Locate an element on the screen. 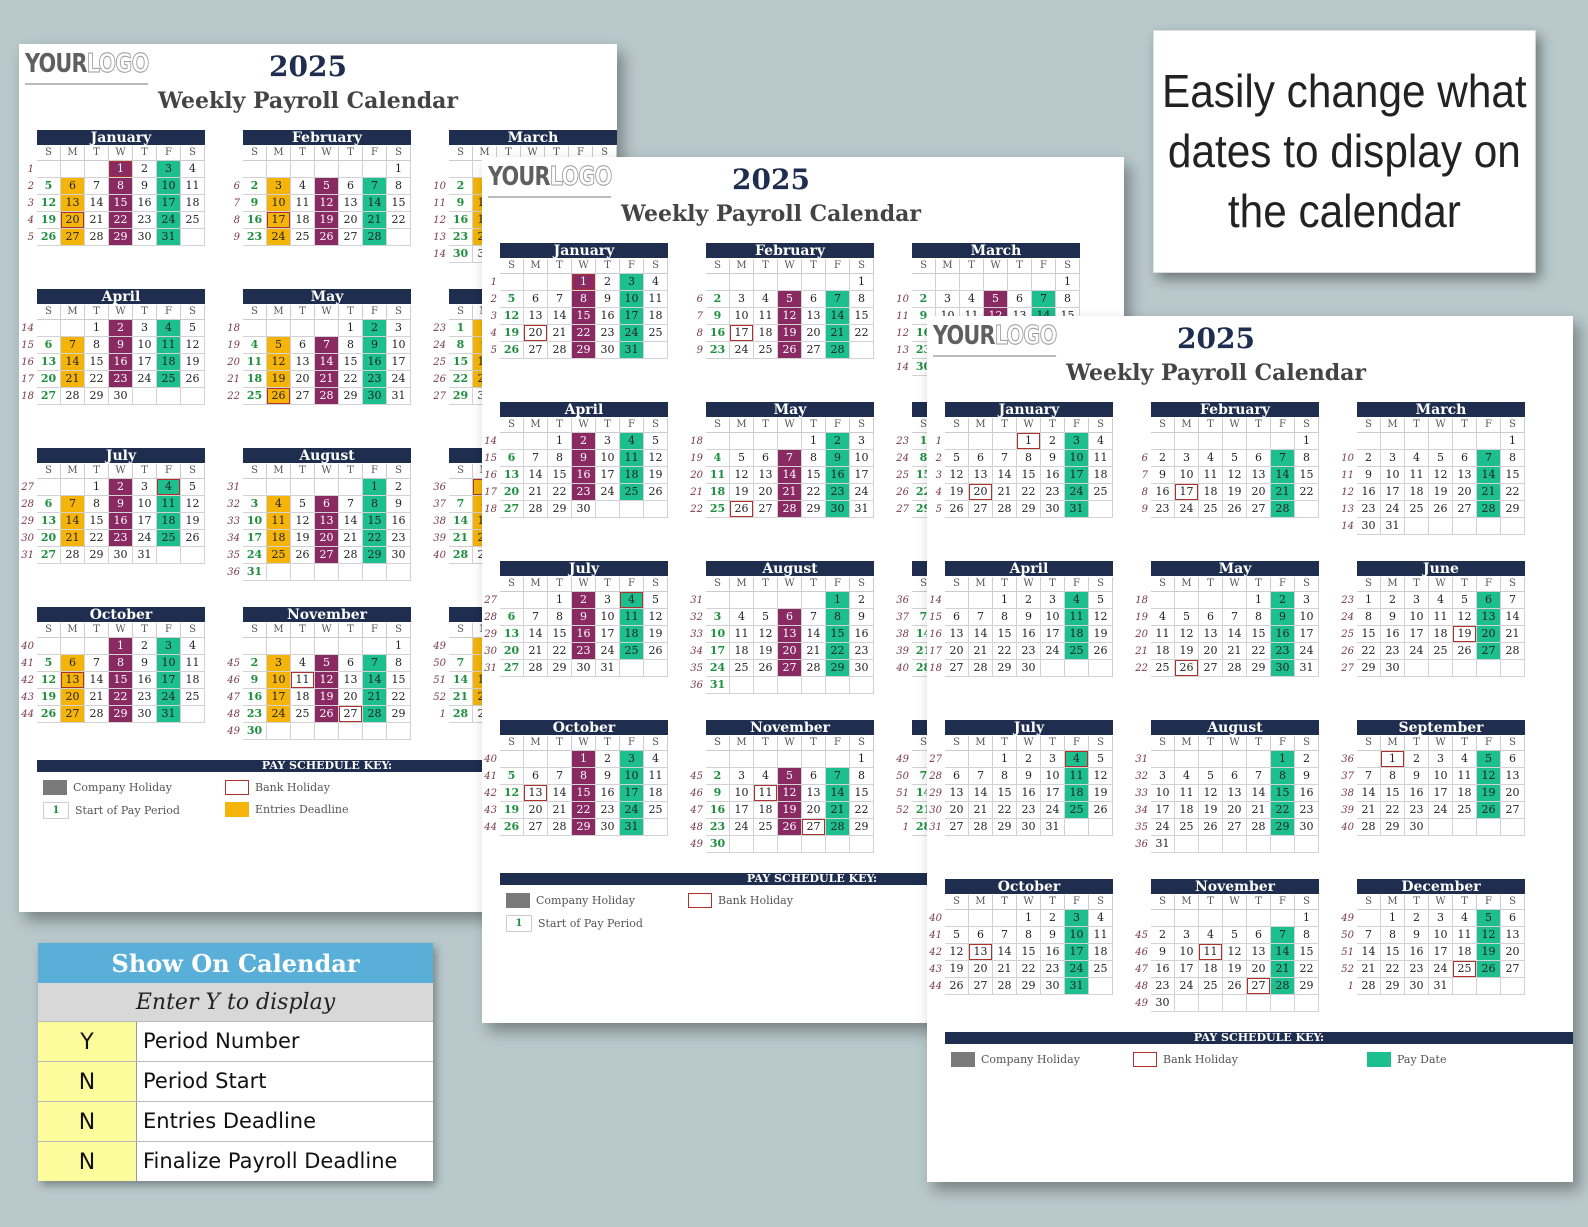  week-number: 13 is located at coordinates (439, 237).